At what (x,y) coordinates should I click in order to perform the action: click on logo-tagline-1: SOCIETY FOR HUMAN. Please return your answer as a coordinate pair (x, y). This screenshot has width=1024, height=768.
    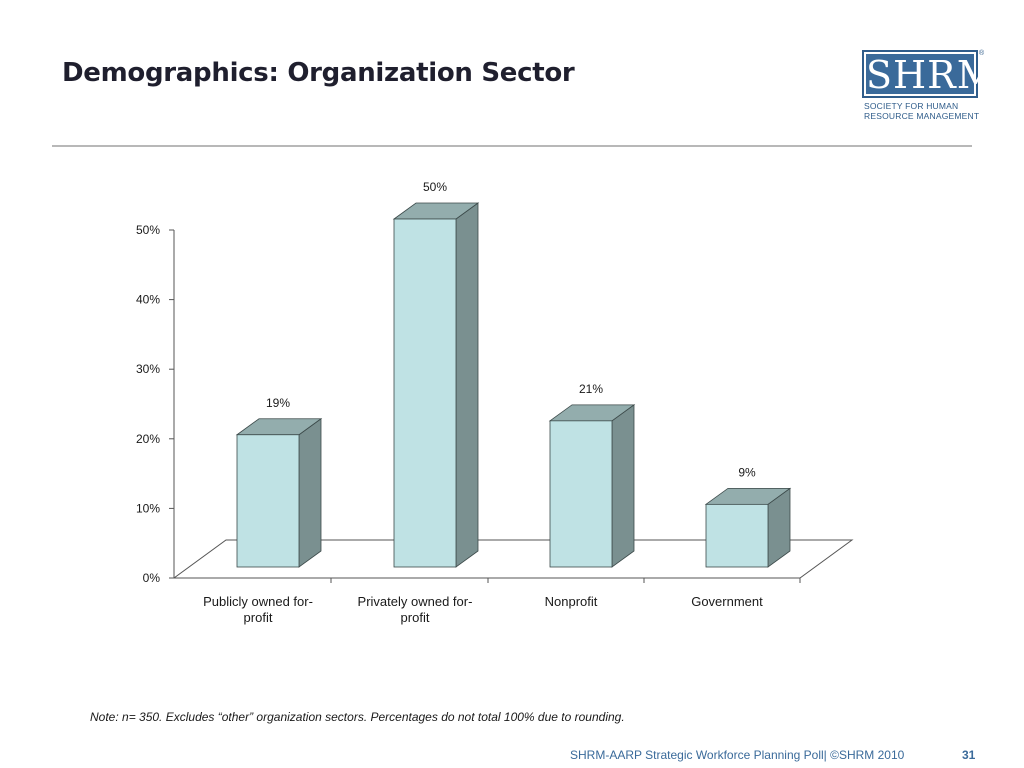
    Looking at the image, I should click on (911, 106).